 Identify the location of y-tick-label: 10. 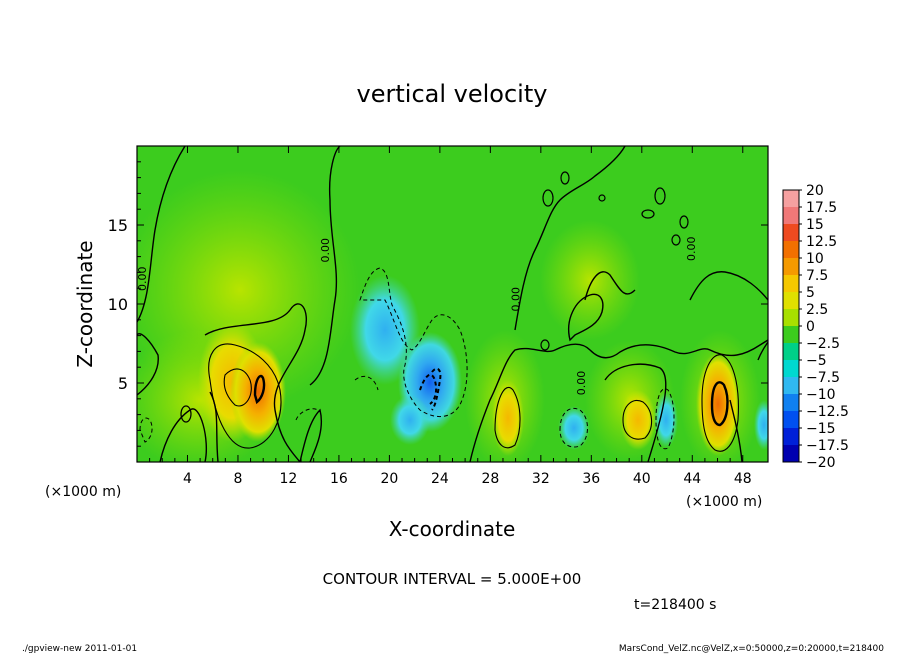
(118, 304).